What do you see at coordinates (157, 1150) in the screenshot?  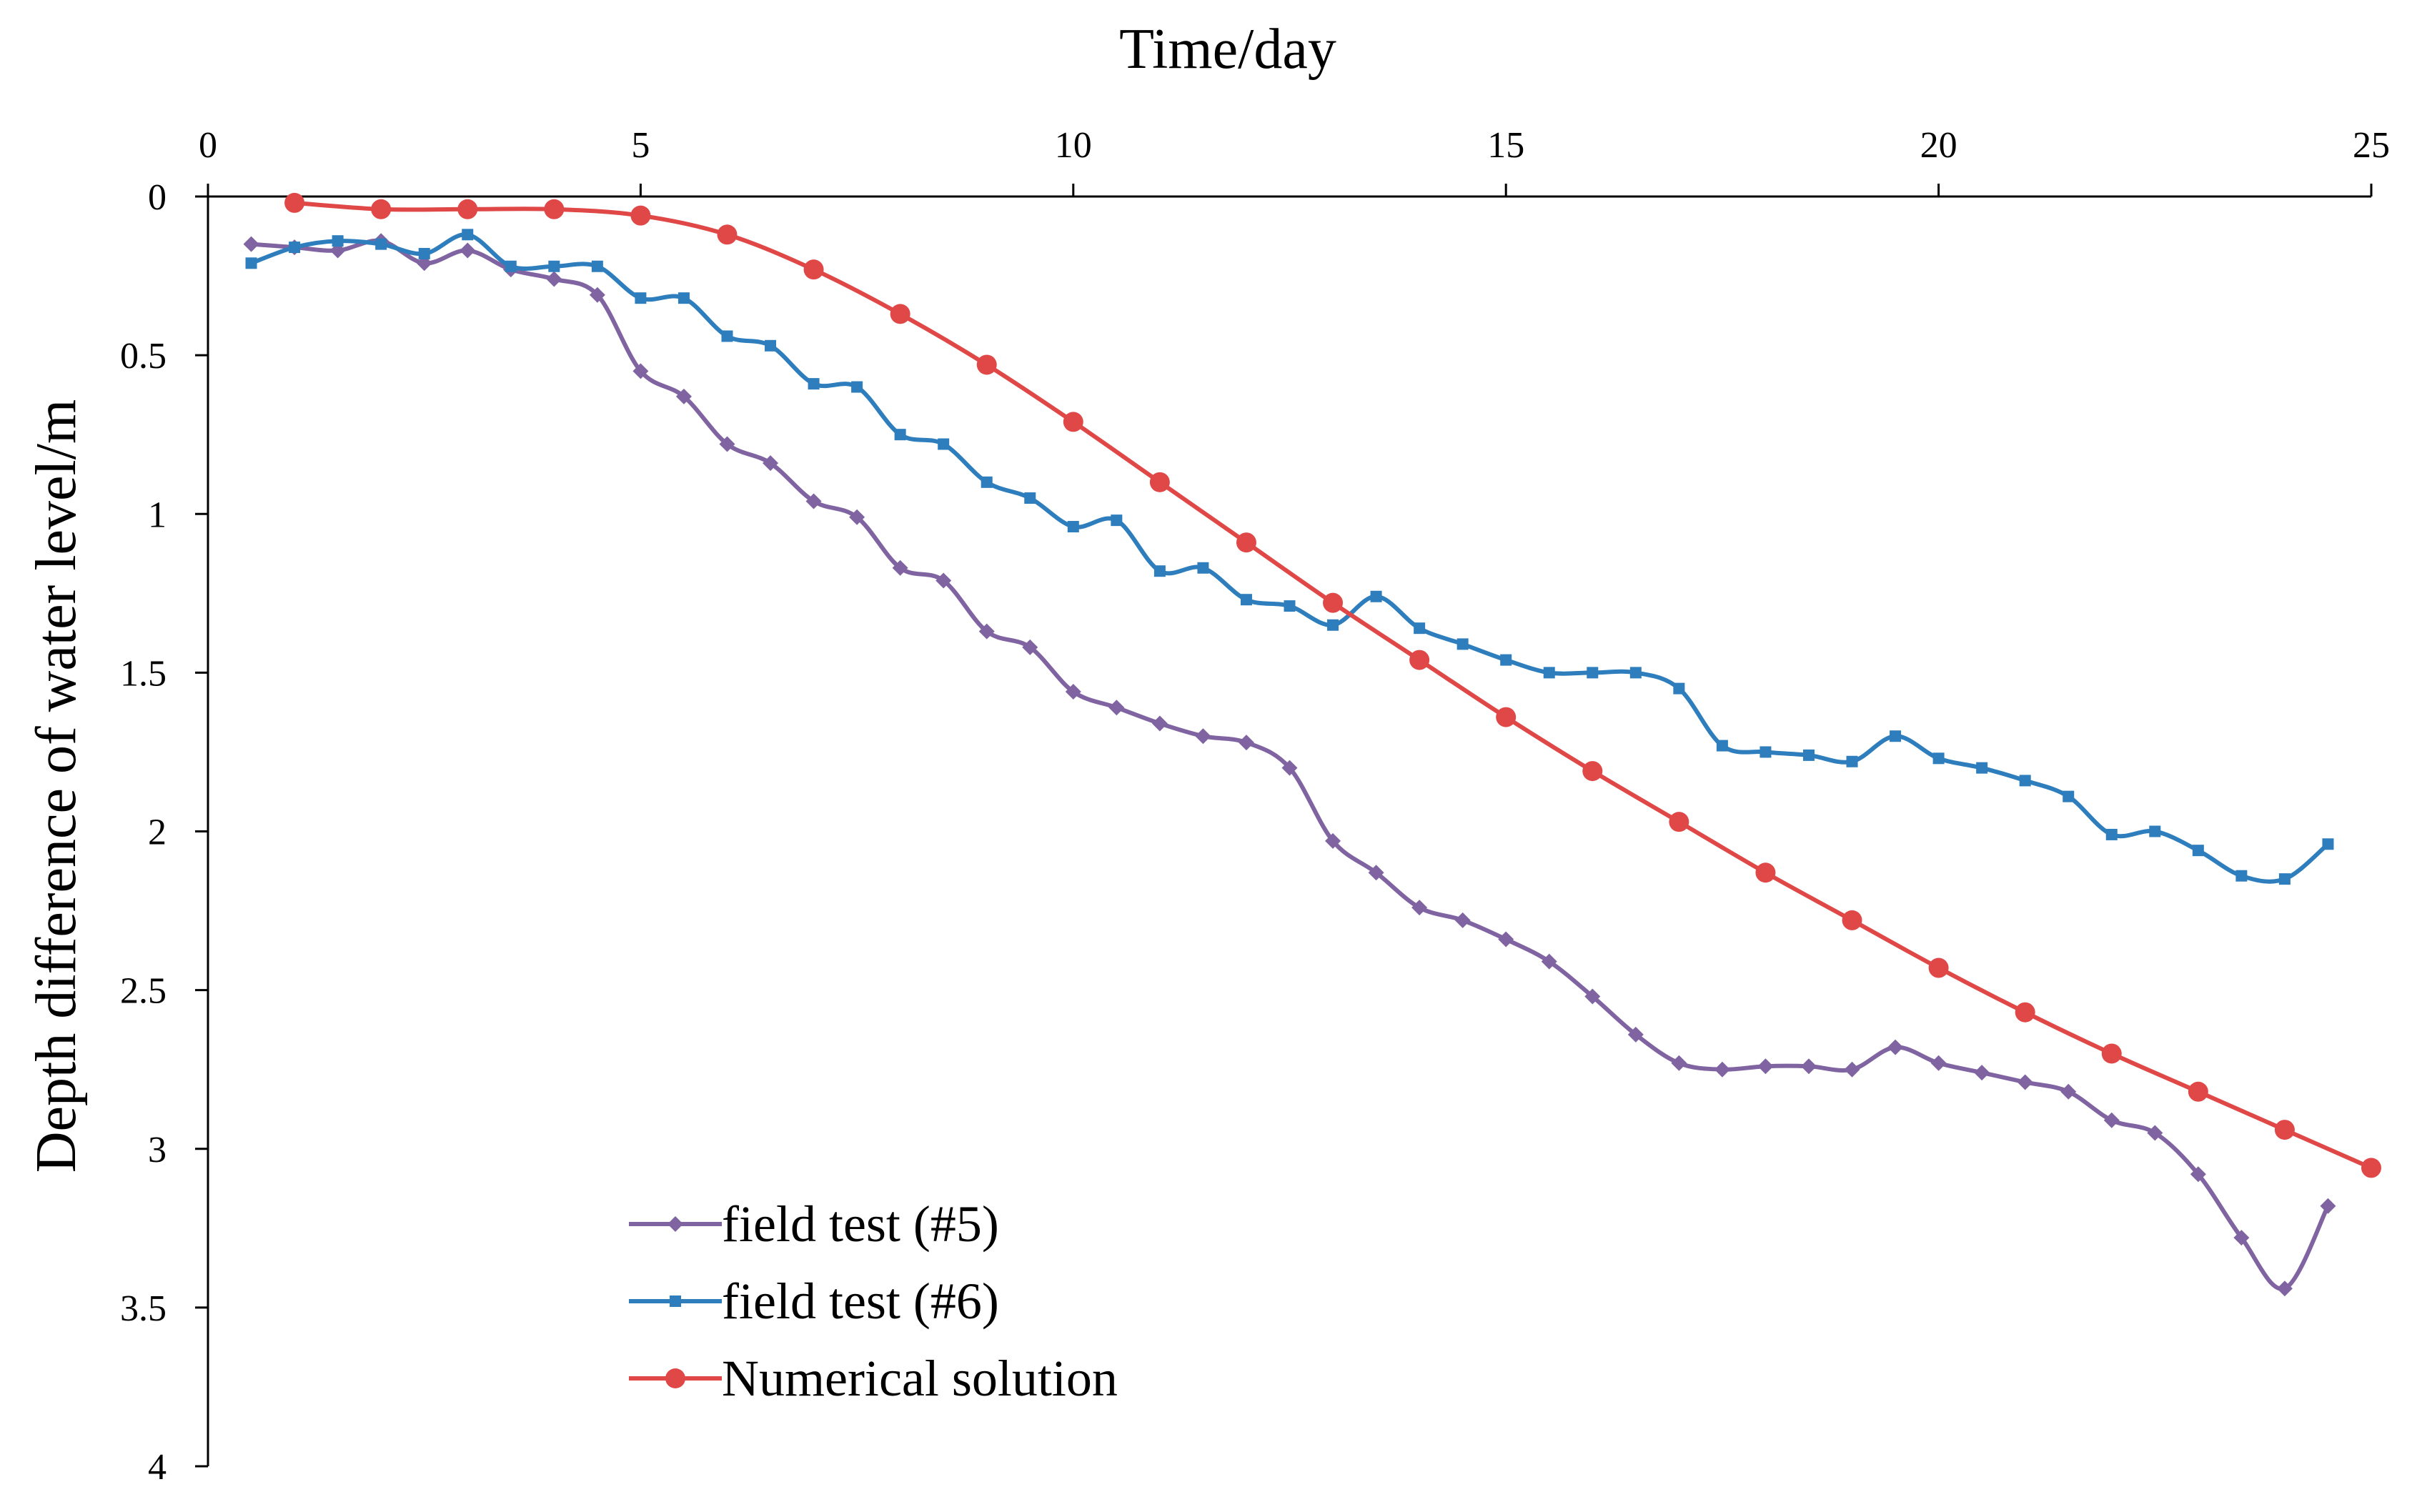 I see `y-tick-label: 3` at bounding box center [157, 1150].